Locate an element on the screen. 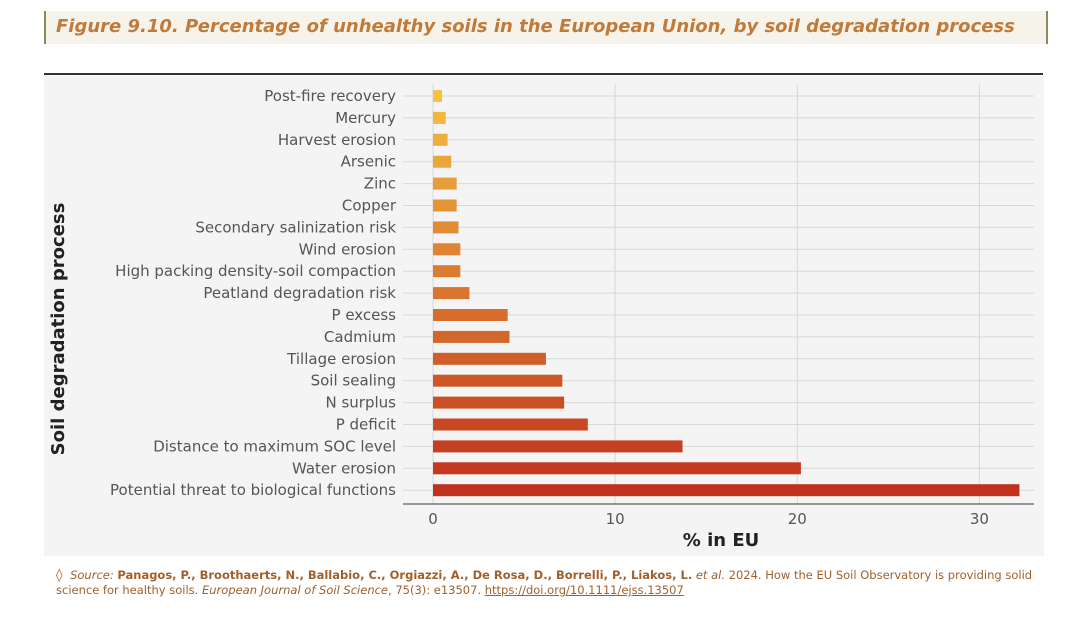 The width and height of the screenshot is (1092, 628). category-label: Zinc is located at coordinates (380, 184).